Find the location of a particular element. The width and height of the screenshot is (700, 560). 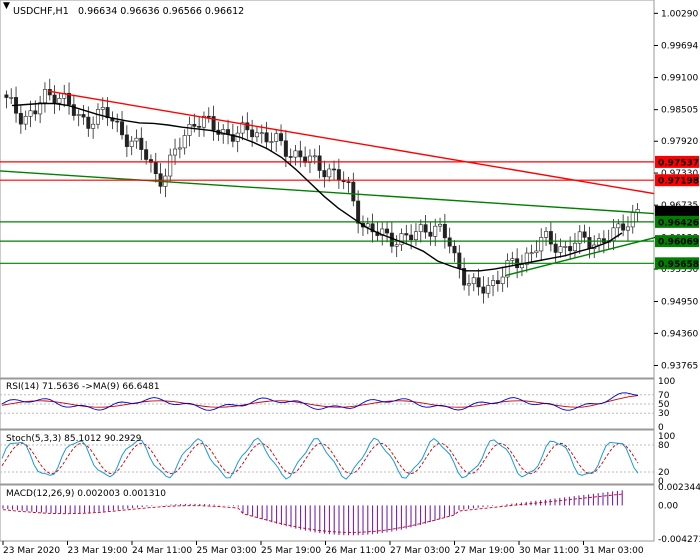

x-tick-label: 26 Mar 11:00 is located at coordinates (356, 551).